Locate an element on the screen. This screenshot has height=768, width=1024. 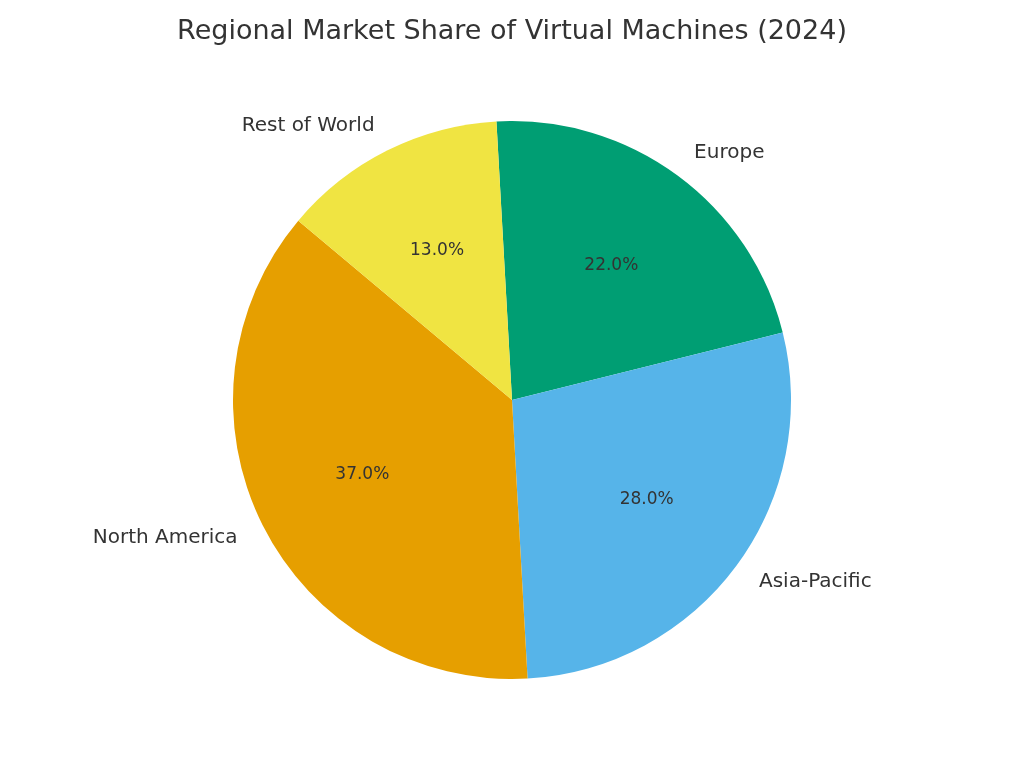
data-label: 37.0% is located at coordinates (362, 473).